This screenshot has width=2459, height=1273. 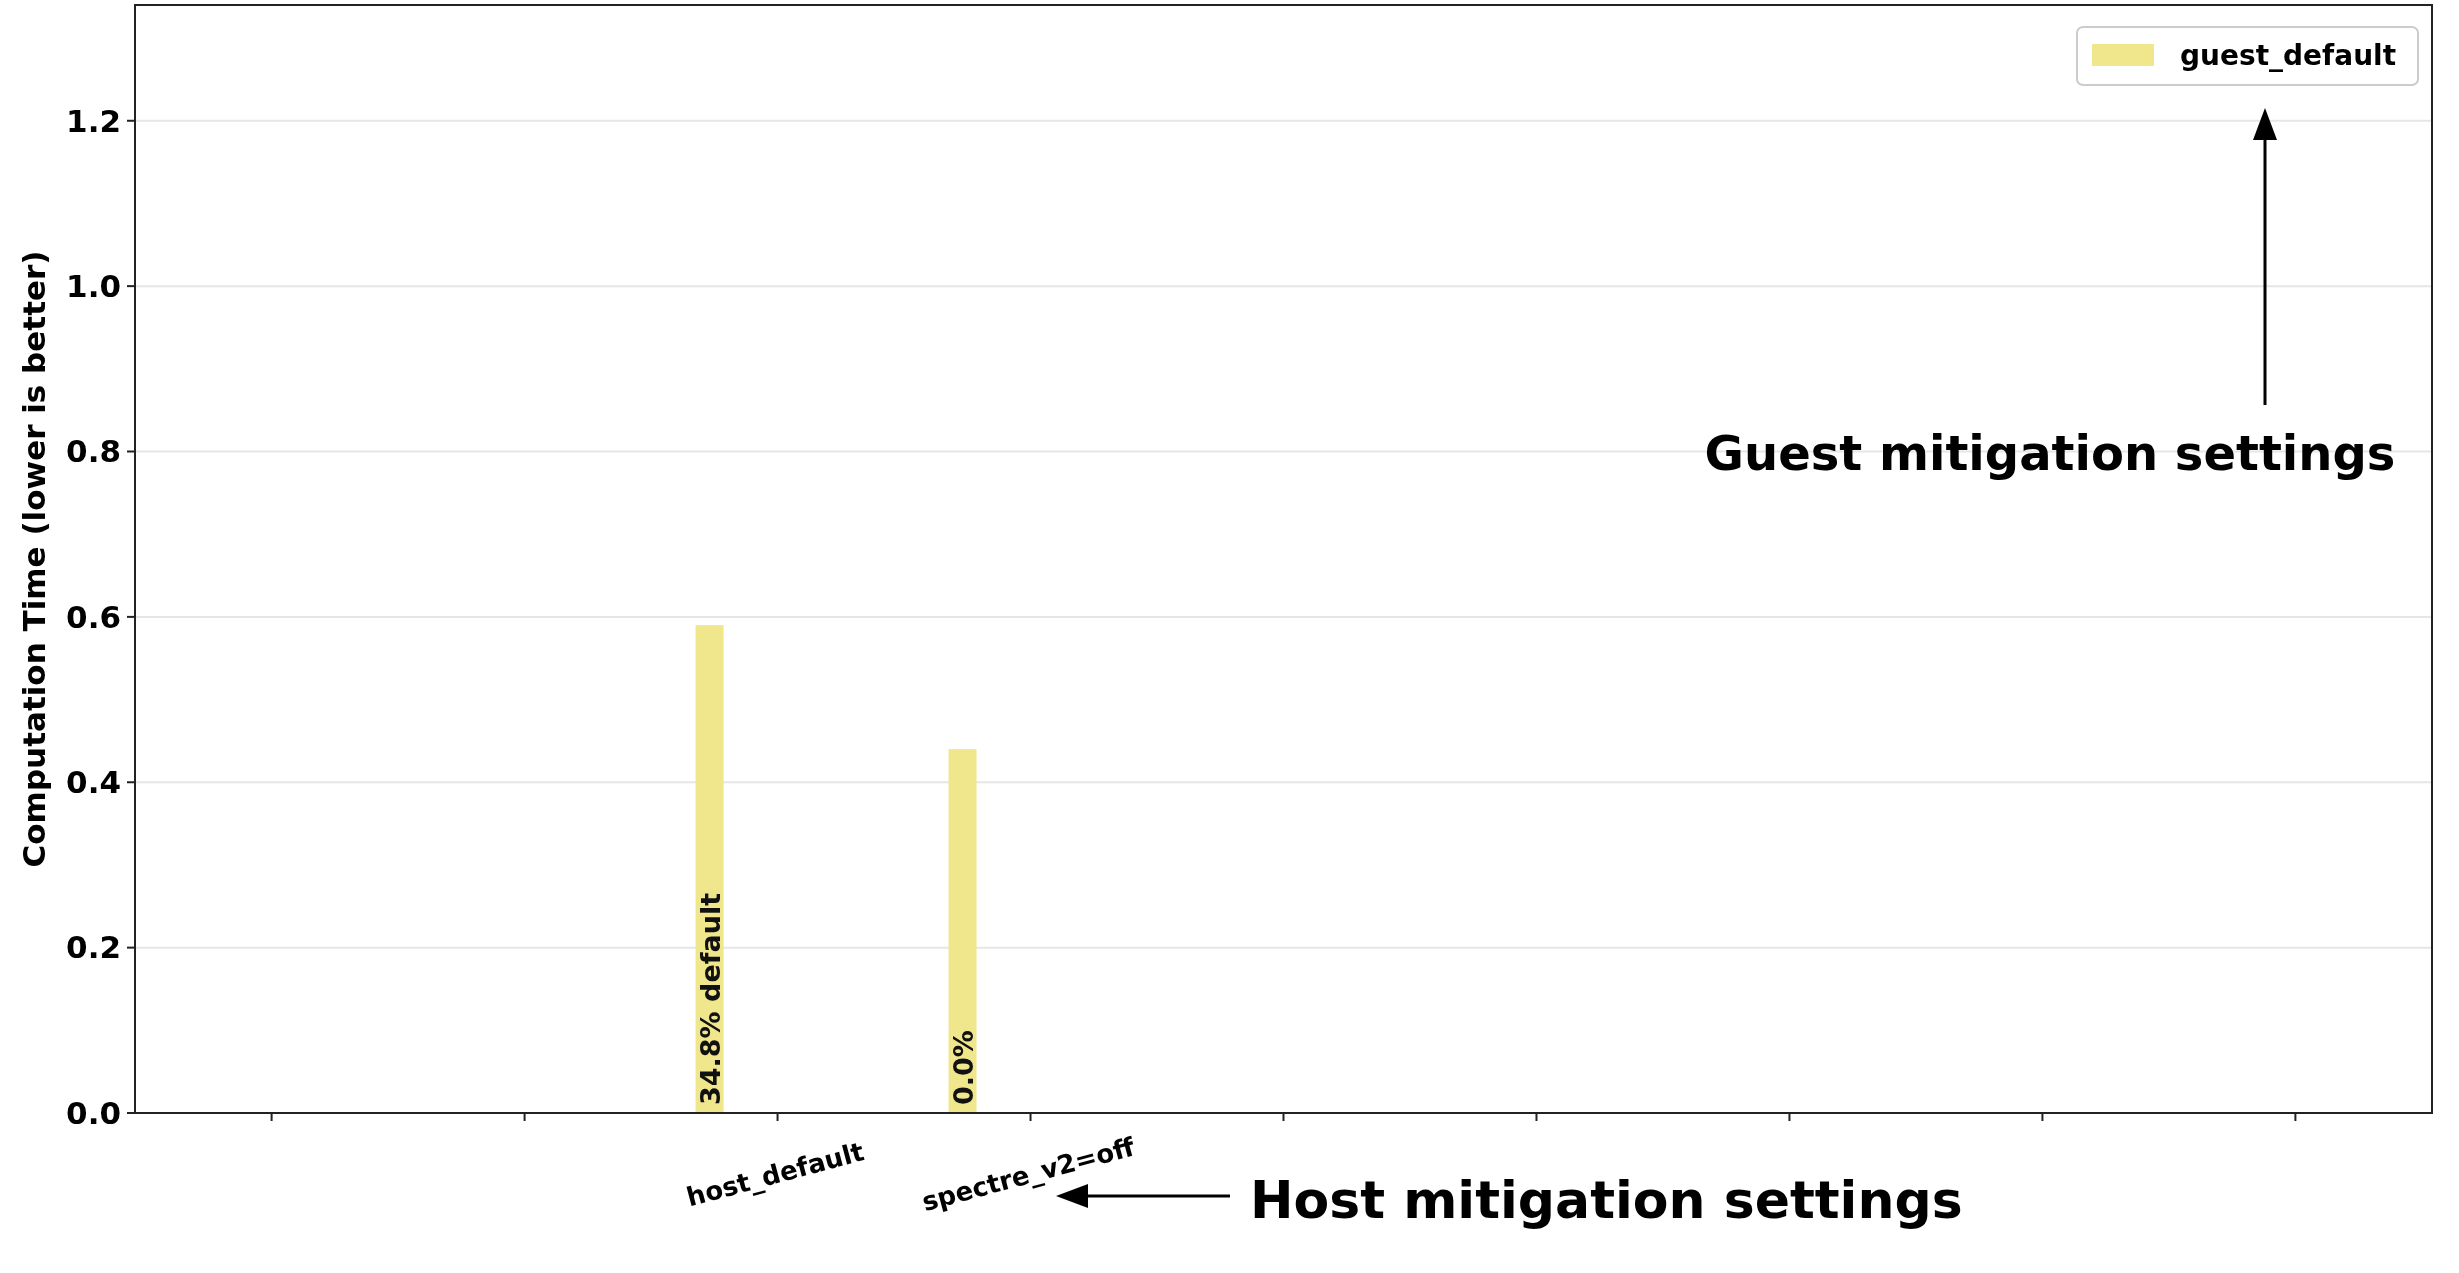 What do you see at coordinates (1606, 1200) in the screenshot?
I see `text: Host mitigation settings` at bounding box center [1606, 1200].